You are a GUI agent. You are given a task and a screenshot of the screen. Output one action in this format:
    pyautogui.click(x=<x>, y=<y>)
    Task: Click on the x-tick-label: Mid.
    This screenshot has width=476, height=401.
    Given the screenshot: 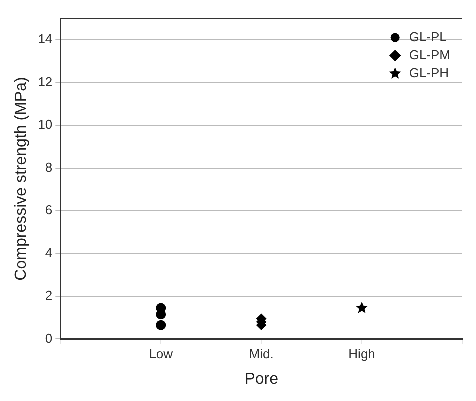 What is the action you would take?
    pyautogui.click(x=261, y=354)
    